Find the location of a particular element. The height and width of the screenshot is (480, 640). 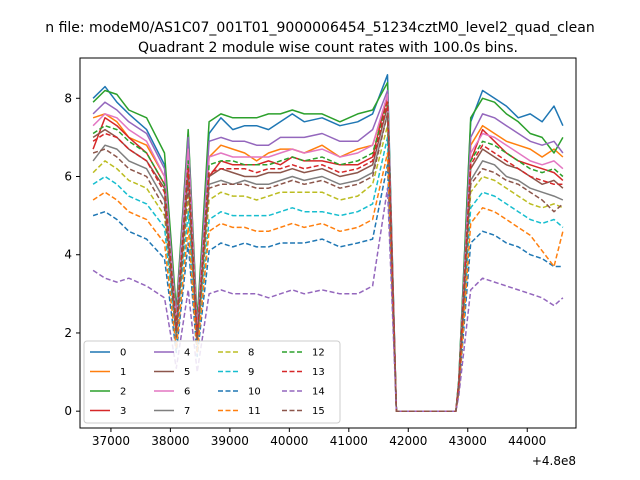

x-tick-label: 43000 is located at coordinates (468, 441).